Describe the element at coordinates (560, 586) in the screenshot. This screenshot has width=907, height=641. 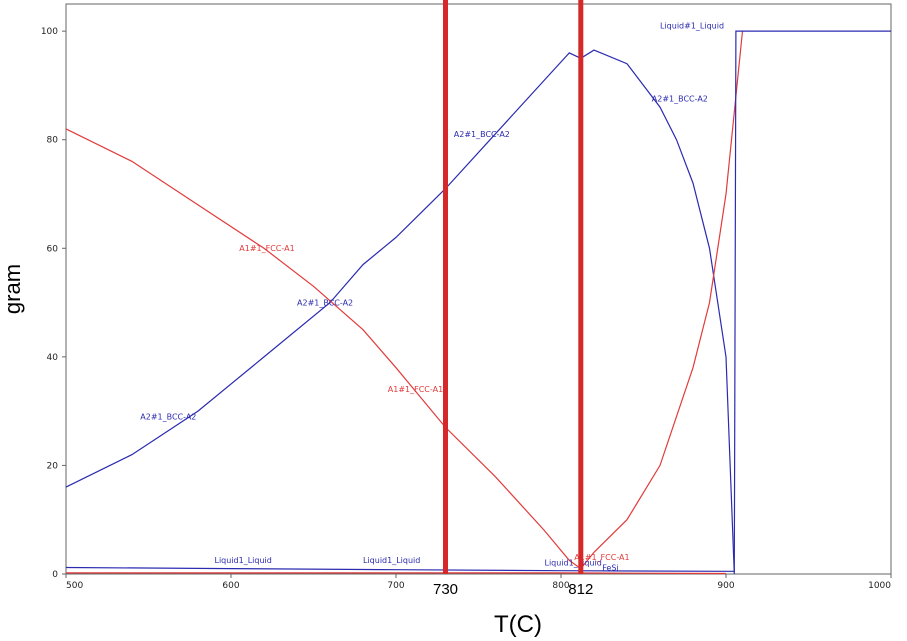
I see `x-tick-label: 800` at that location.